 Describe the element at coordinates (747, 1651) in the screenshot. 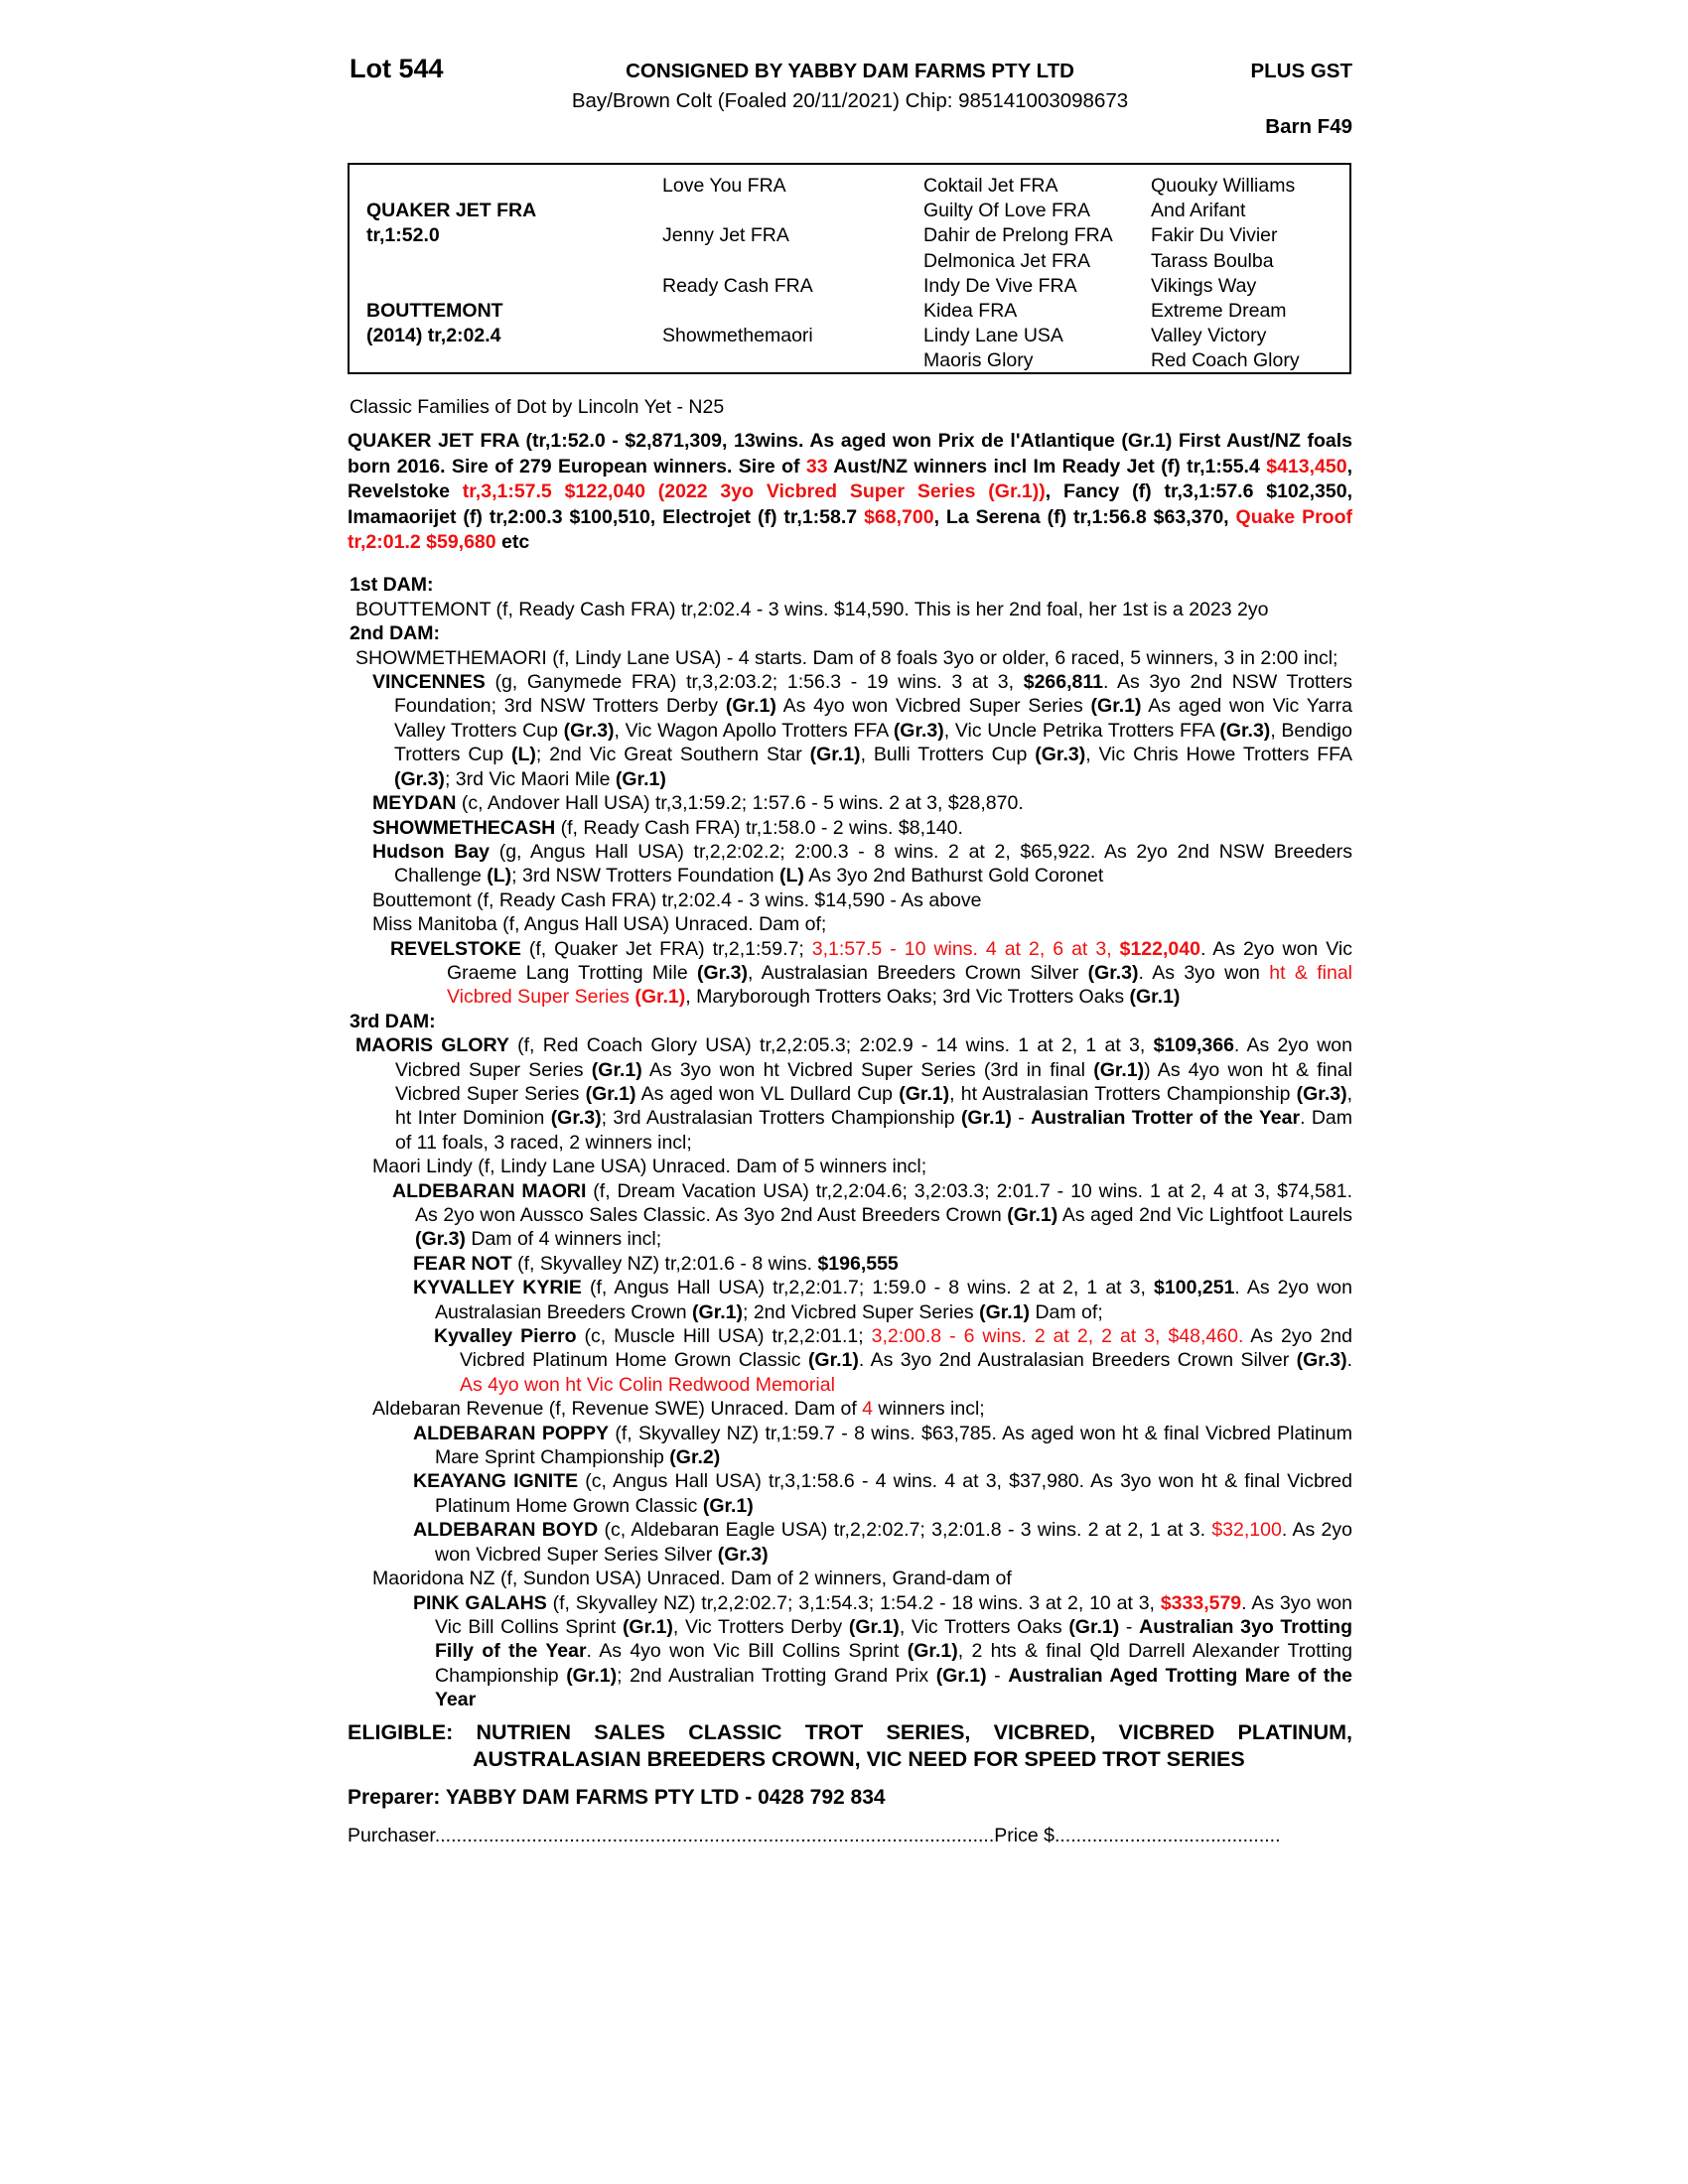

I see `text-segment: . As 4yo won Vic Bill Collins Sprint` at that location.